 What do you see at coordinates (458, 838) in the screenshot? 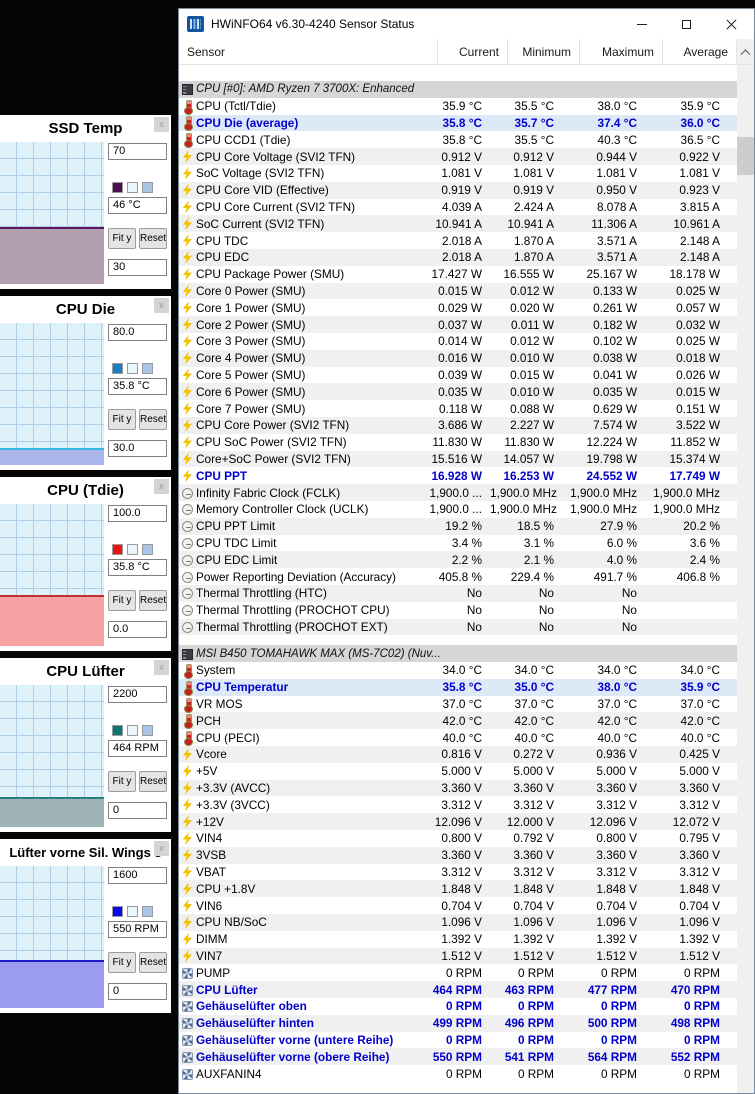
I see `sensor-row: VIN4 0.800 V 0.792 V 0.800 V 0.795 V` at bounding box center [458, 838].